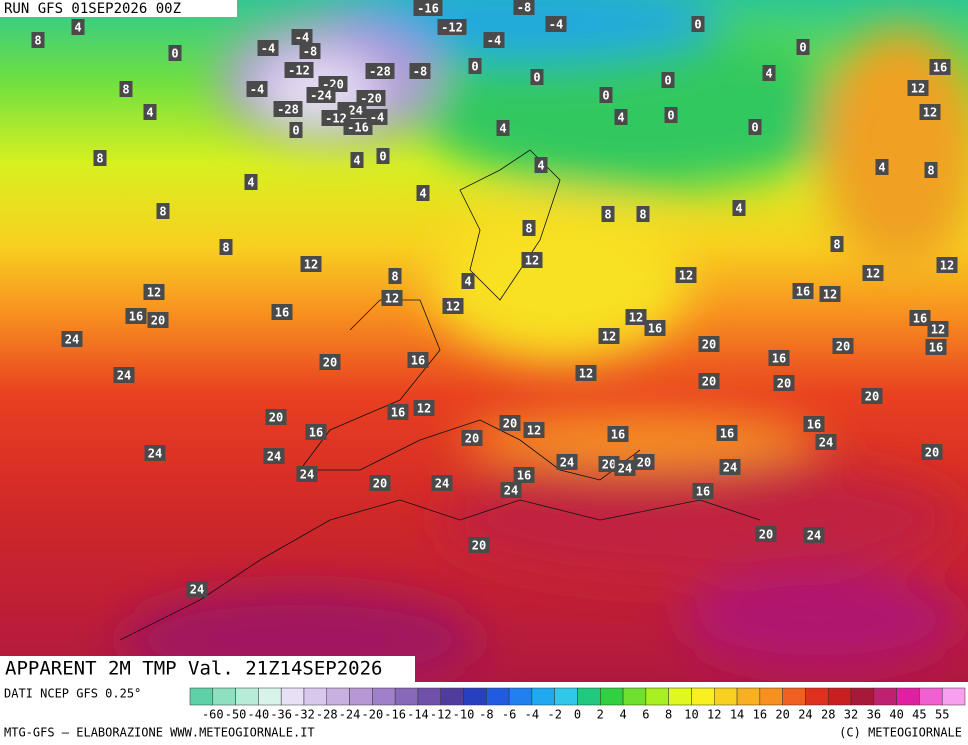 Image resolution: width=968 pixels, height=745 pixels. I want to click on header-box, so click(118, 8).